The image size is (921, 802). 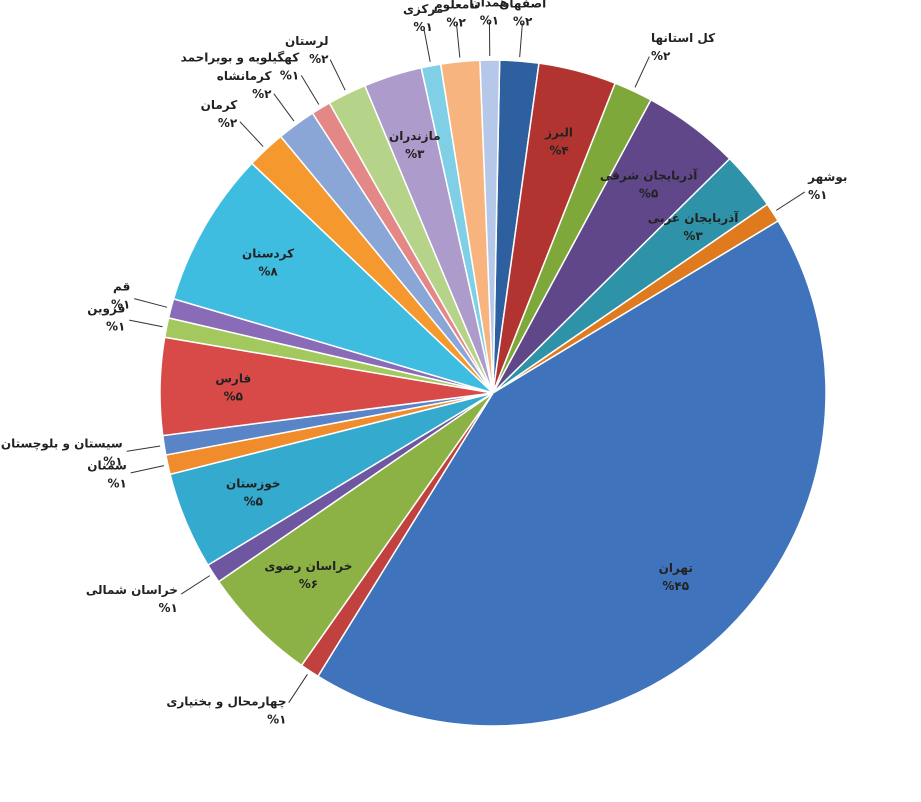 I want to click on slice-label: کهگیلویه و بویراحمد, so click(x=240, y=57).